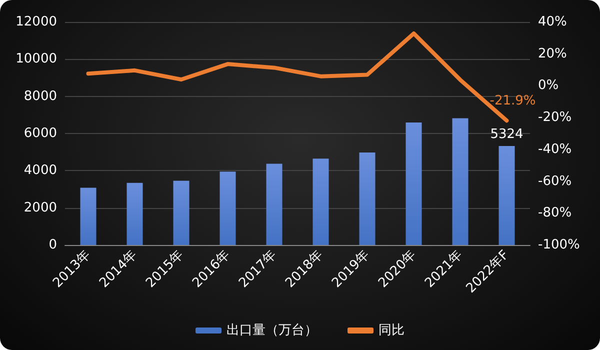 This screenshot has width=600, height=350. Describe the element at coordinates (40, 133) in the screenshot. I see `y-tick-label: 6000` at that location.